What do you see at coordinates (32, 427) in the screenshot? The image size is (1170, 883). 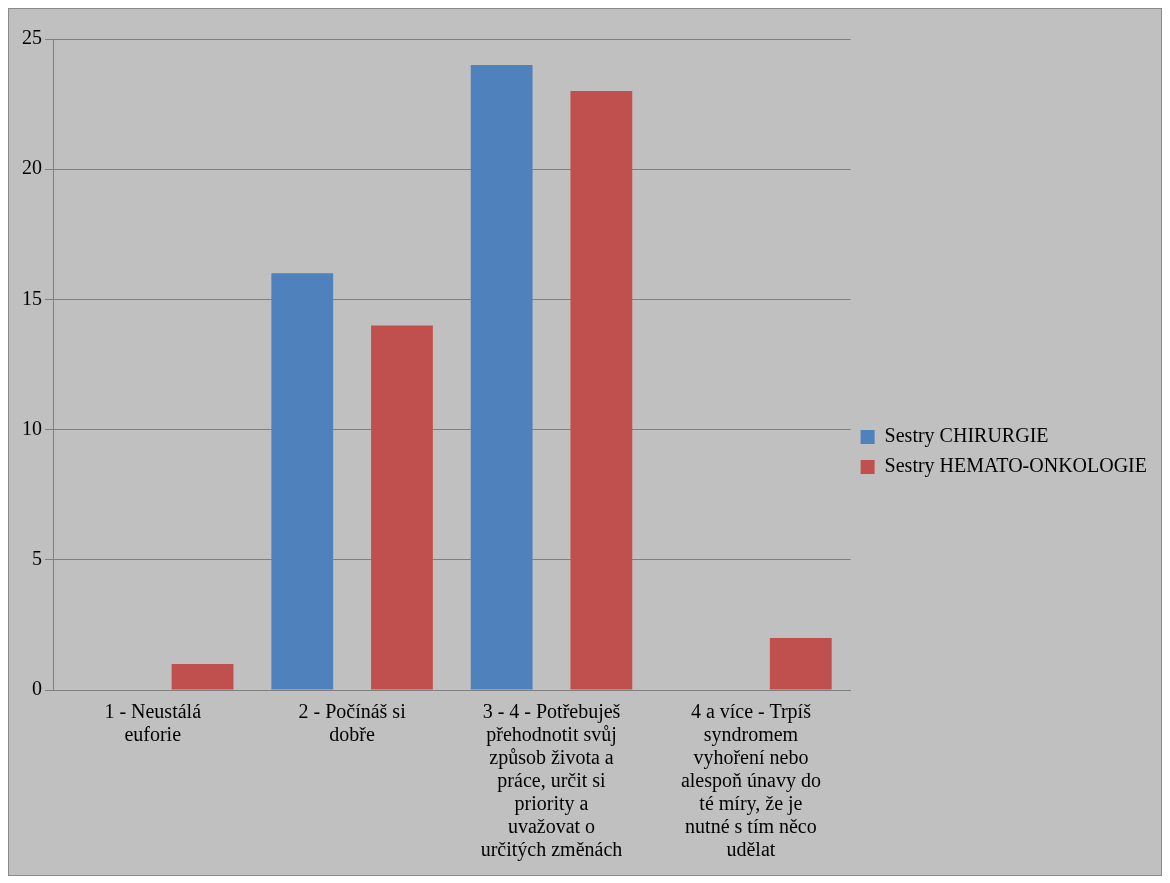 I see `y-tick-label: 10` at bounding box center [32, 427].